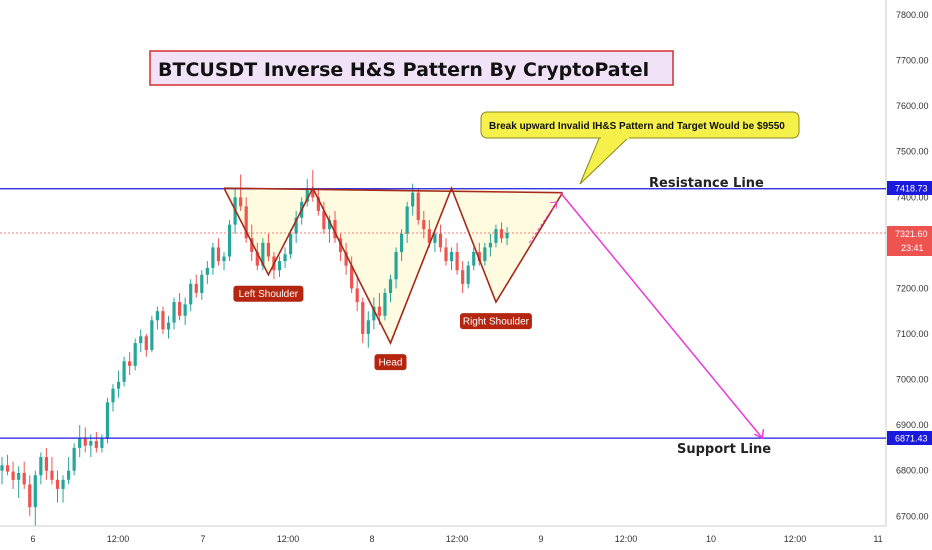 The height and width of the screenshot is (550, 932). I want to click on price-tick-label: 7700.00, so click(912, 61).